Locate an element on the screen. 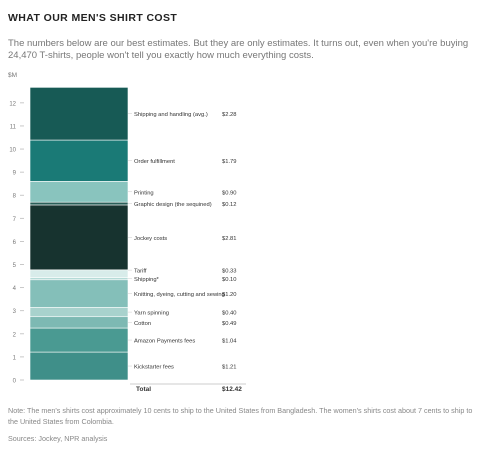 Image resolution: width=497 pixels, height=457 pixels. y-tick-label: 3 is located at coordinates (15, 312).